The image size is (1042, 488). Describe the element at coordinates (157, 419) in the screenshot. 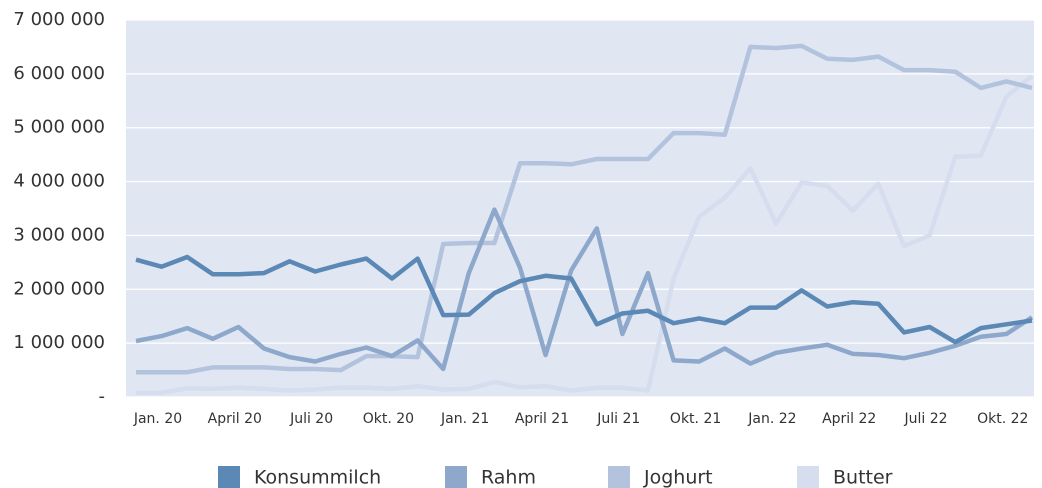

I see `x-tick-label: Jan. 20` at that location.